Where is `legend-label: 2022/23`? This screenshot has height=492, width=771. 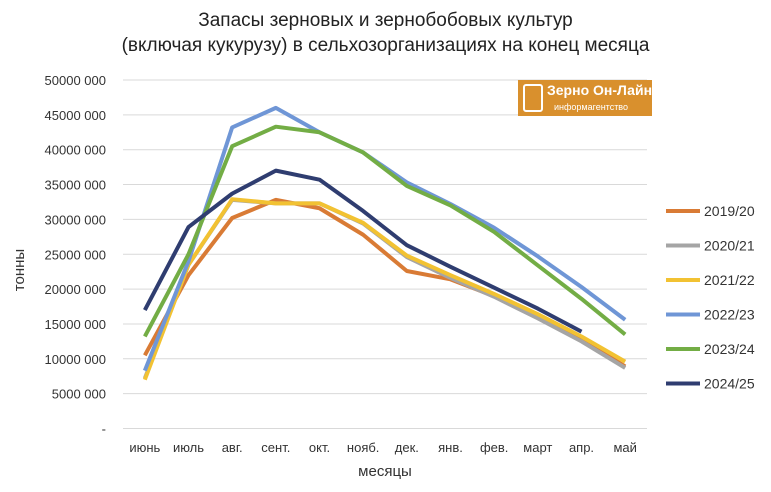
legend-label: 2022/23 is located at coordinates (729, 315).